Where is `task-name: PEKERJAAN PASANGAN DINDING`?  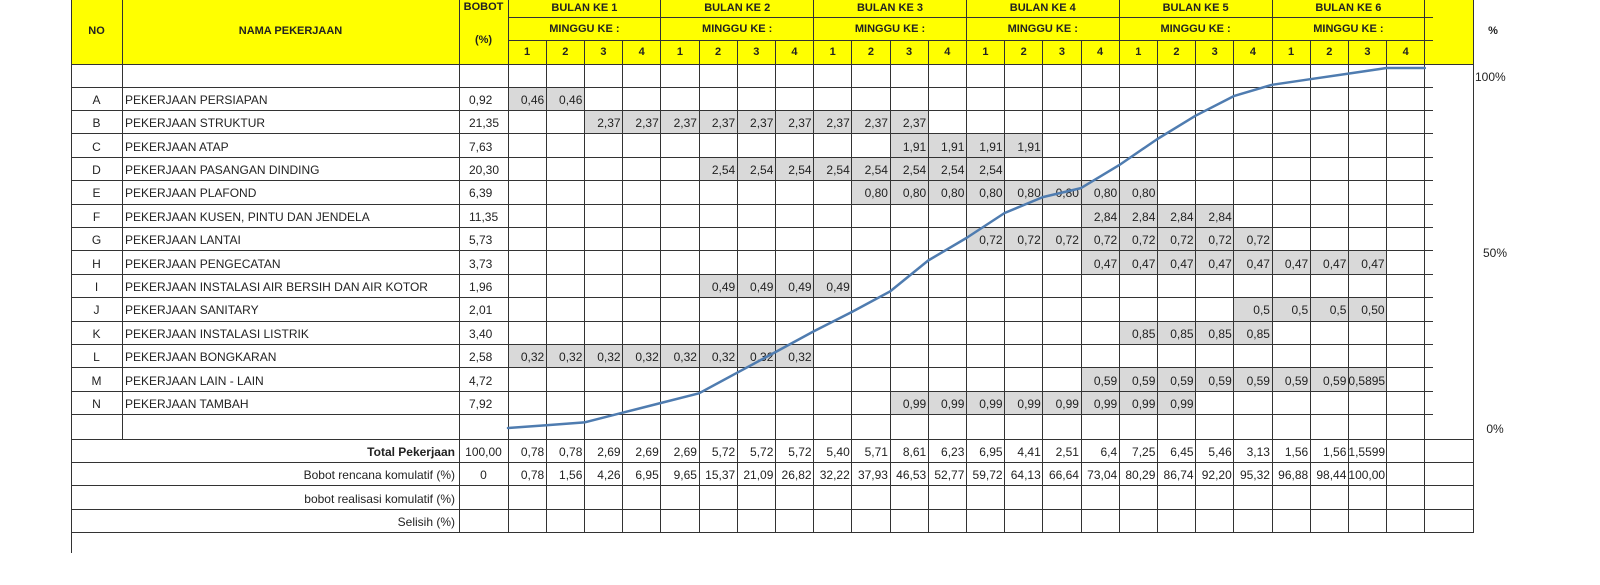
task-name: PEKERJAAN PASANGAN DINDING is located at coordinates (222, 169).